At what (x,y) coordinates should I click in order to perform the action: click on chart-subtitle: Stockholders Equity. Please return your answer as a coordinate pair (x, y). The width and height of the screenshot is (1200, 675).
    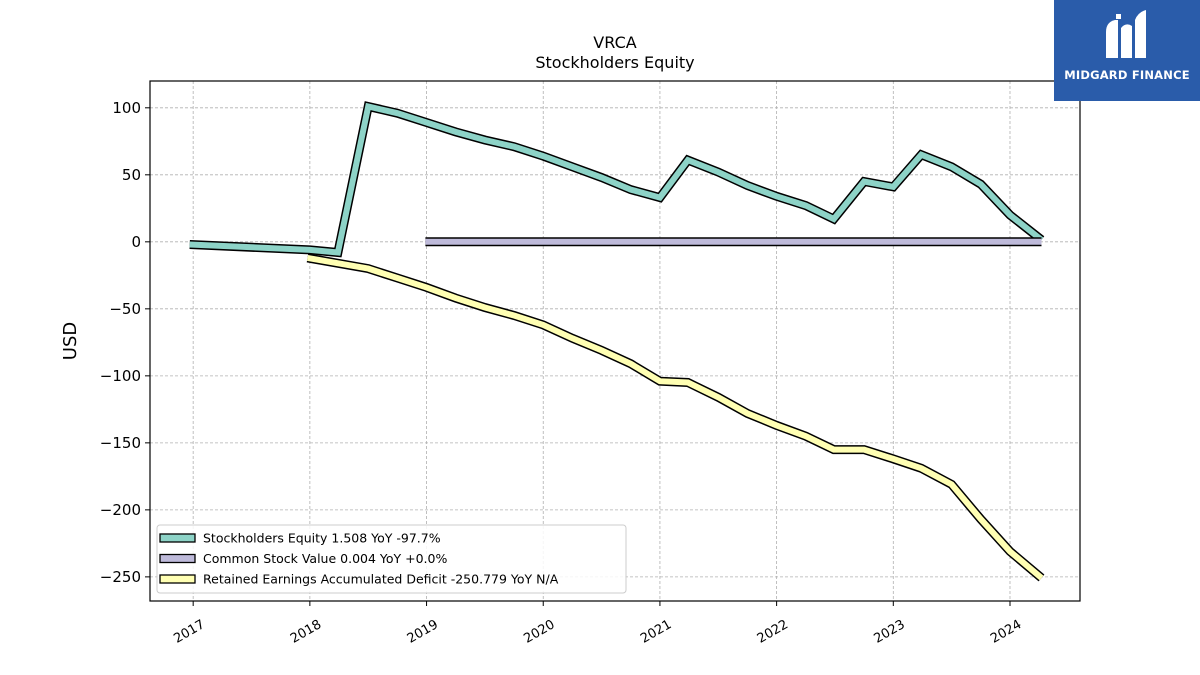
    Looking at the image, I should click on (614, 62).